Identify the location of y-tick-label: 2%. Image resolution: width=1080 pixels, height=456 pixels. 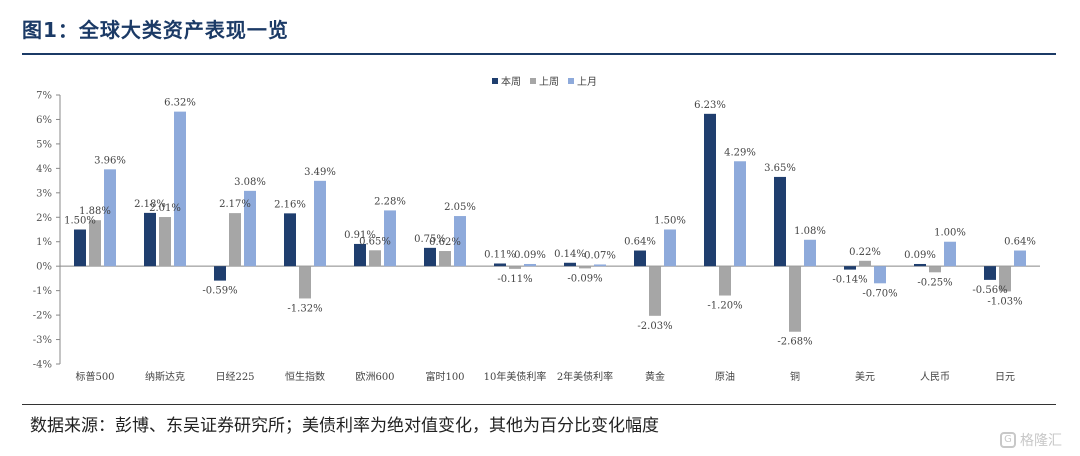
(44, 218).